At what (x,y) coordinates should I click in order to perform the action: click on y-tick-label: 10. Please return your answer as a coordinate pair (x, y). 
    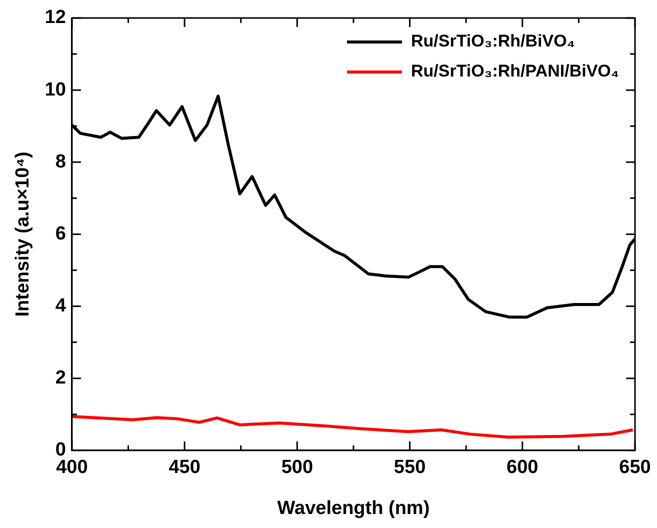
    Looking at the image, I should click on (55, 89).